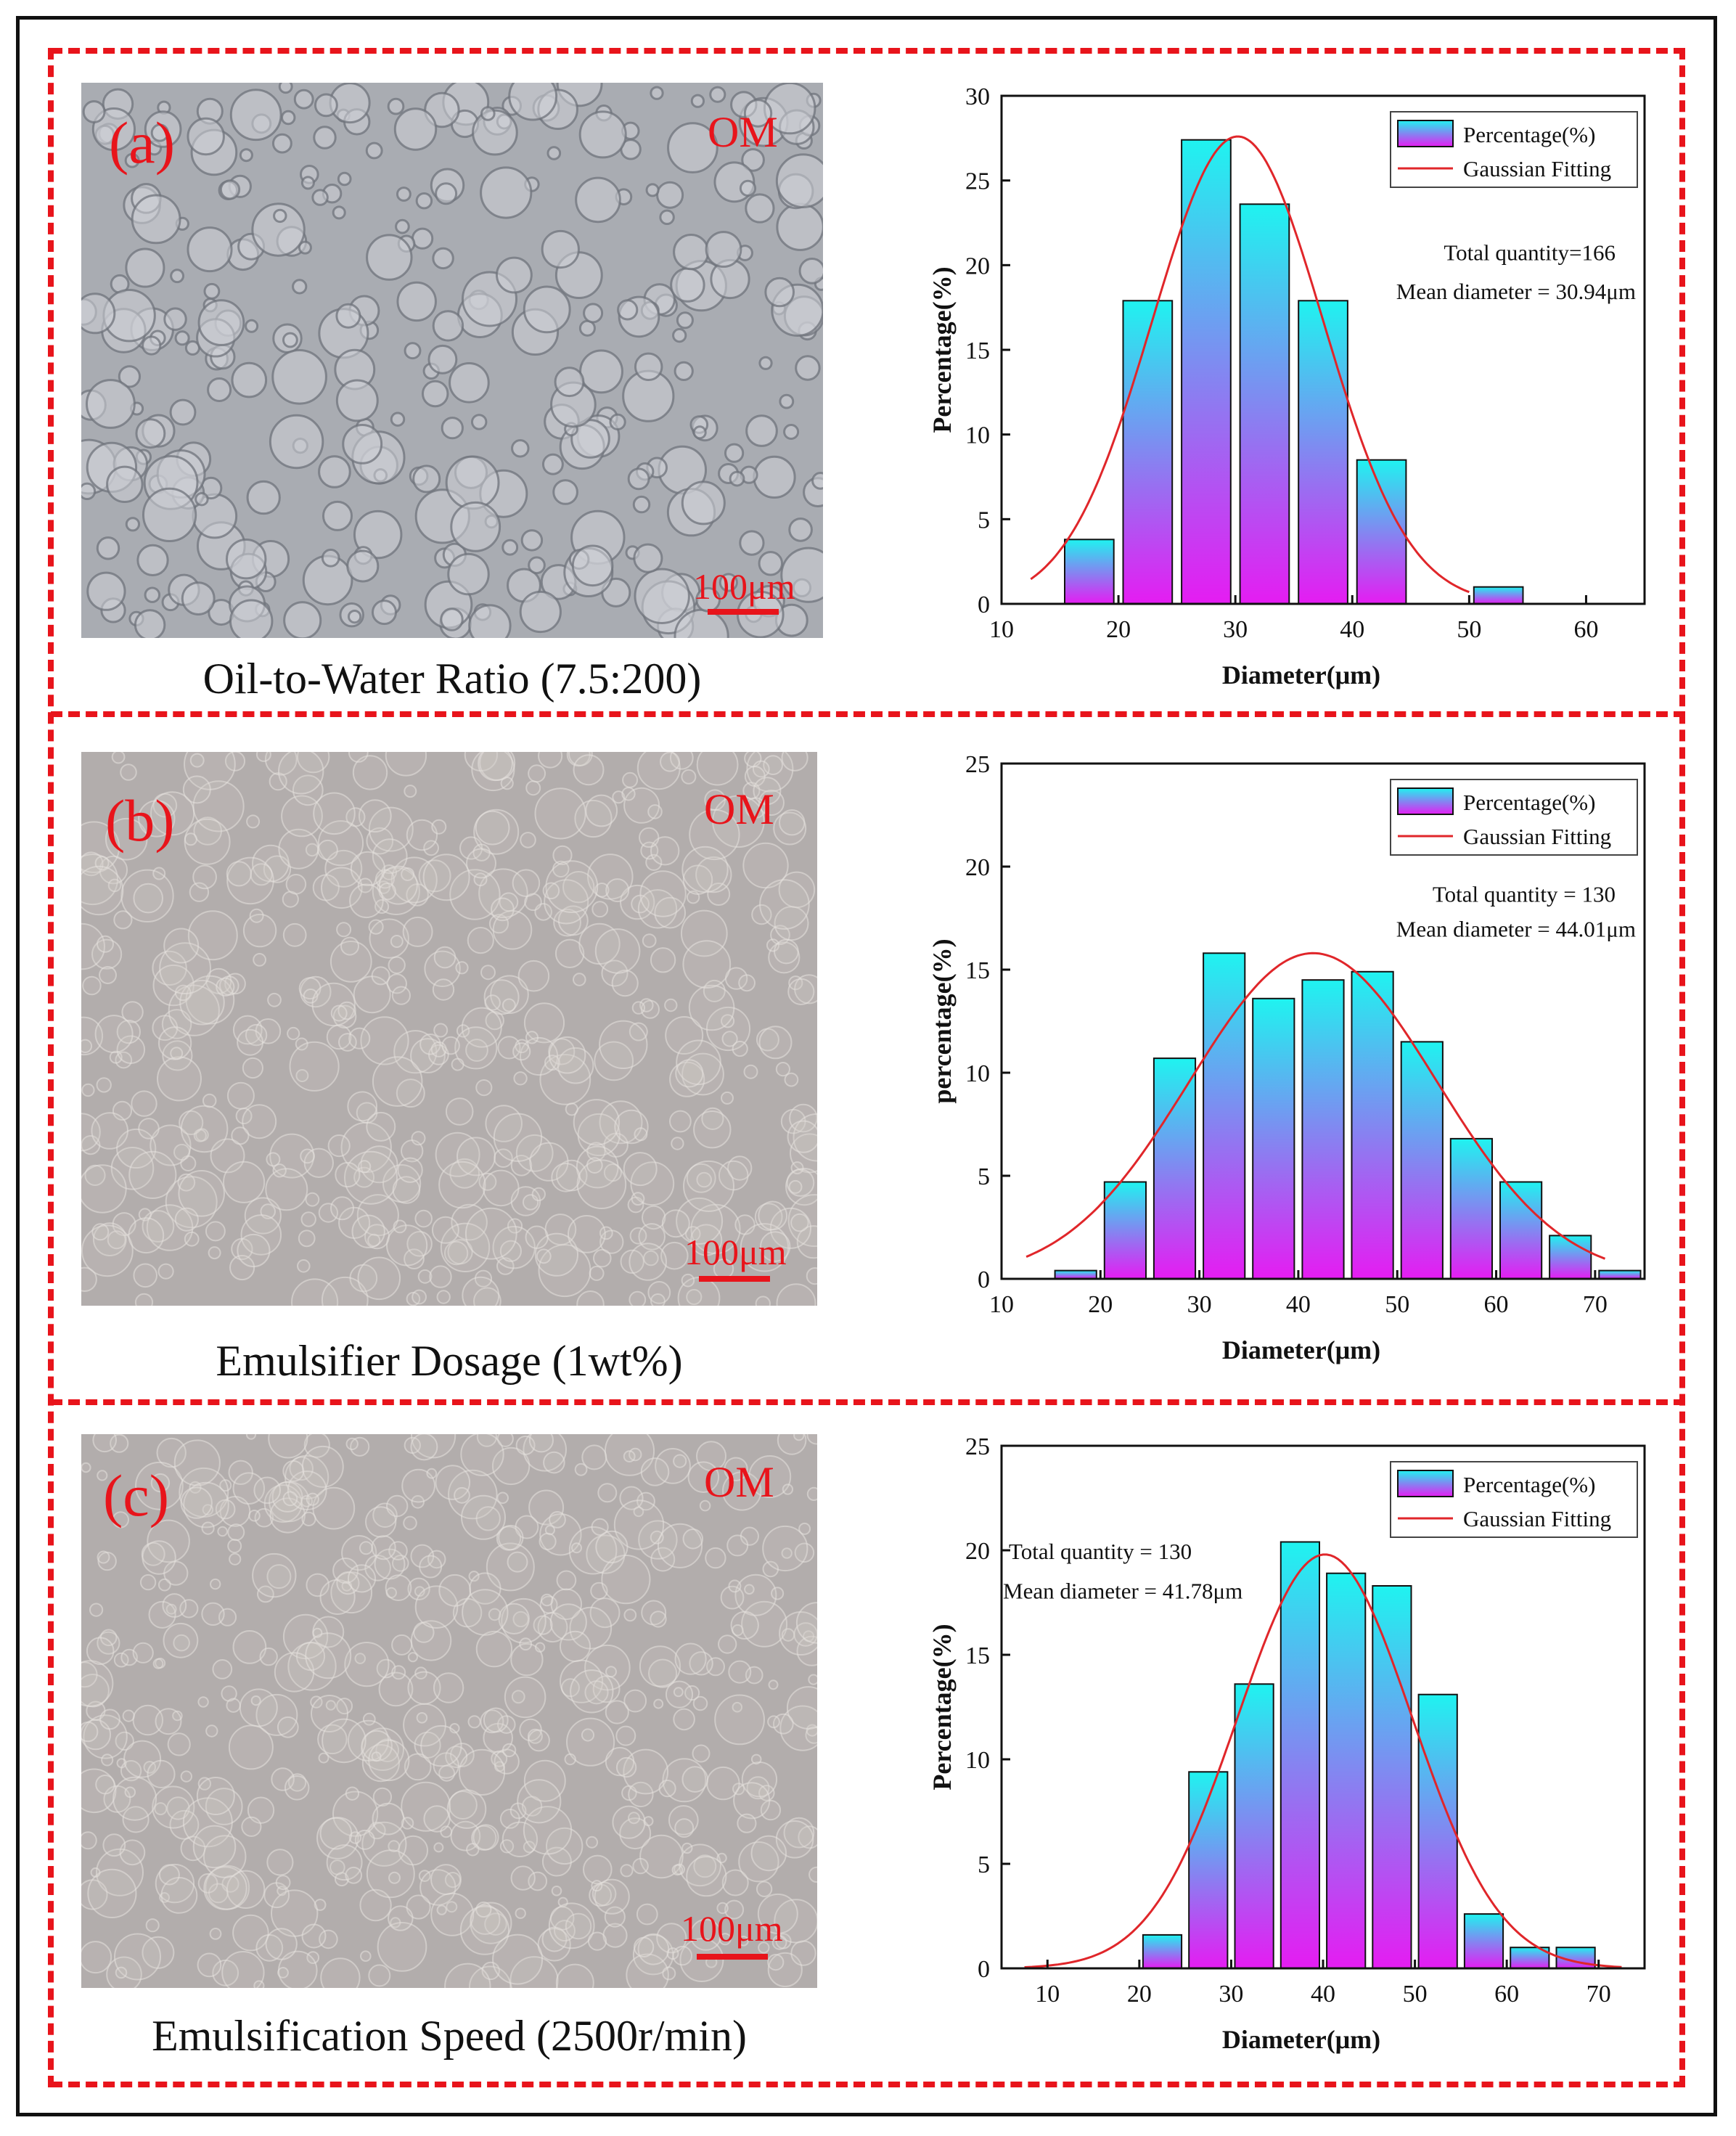  I want to click on y-tick-label: 10, so click(977, 1073).